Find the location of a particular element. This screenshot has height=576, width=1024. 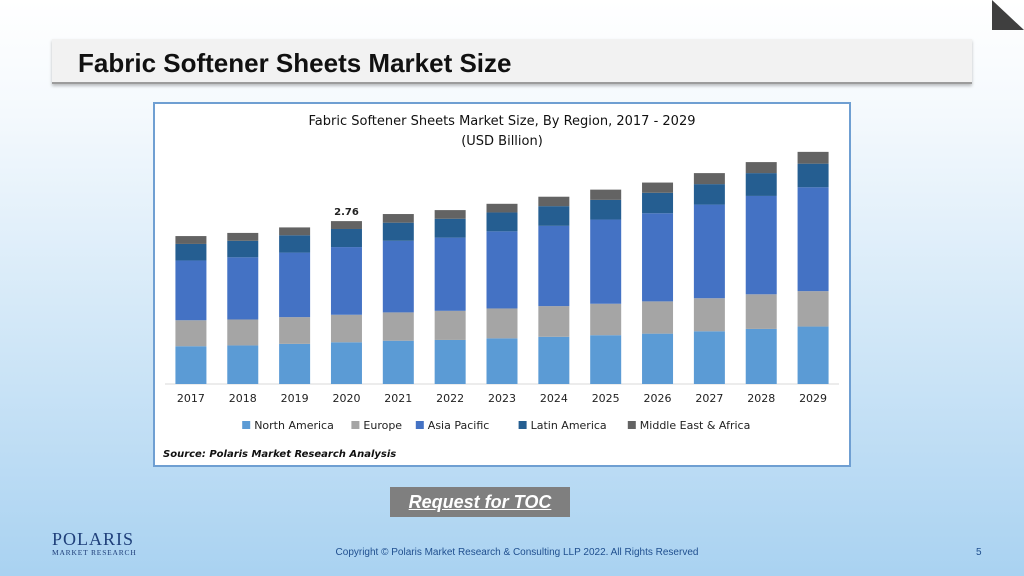

bar-middle-east-africa-2026 is located at coordinates (658, 187).